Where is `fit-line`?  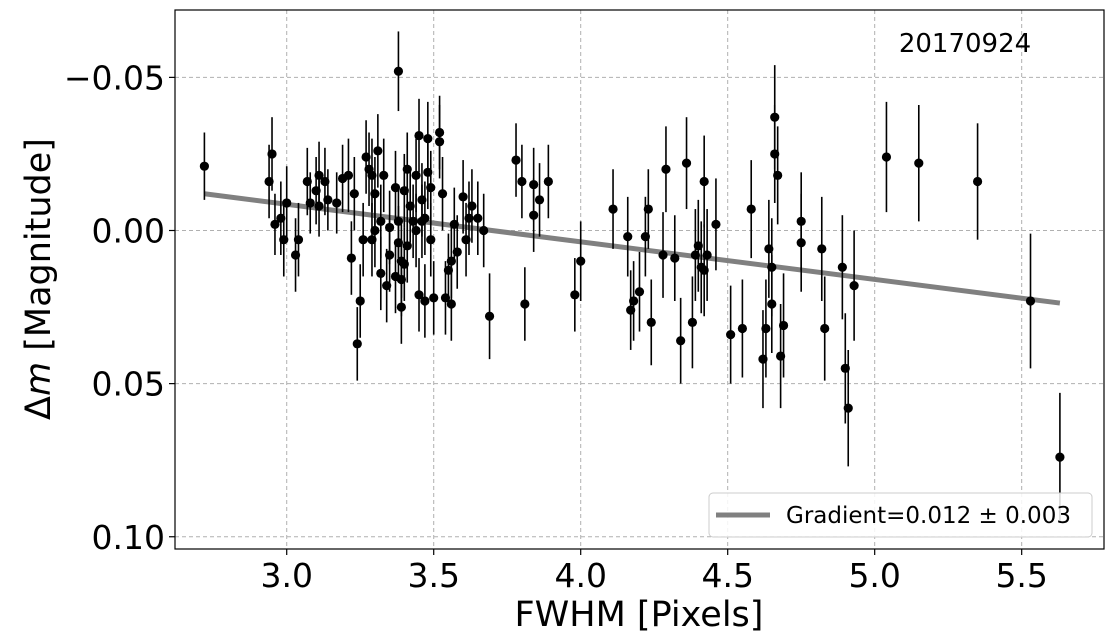
fit-line is located at coordinates (632, 248).